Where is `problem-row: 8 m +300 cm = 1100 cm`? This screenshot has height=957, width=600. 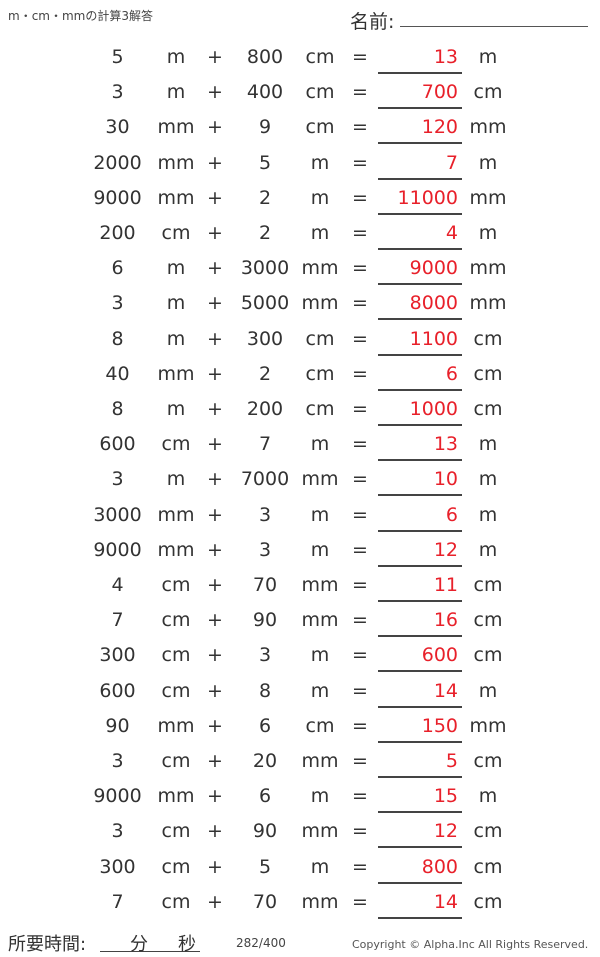
problem-row: 8 m +300 cm = 1100 cm is located at coordinates (300, 344).